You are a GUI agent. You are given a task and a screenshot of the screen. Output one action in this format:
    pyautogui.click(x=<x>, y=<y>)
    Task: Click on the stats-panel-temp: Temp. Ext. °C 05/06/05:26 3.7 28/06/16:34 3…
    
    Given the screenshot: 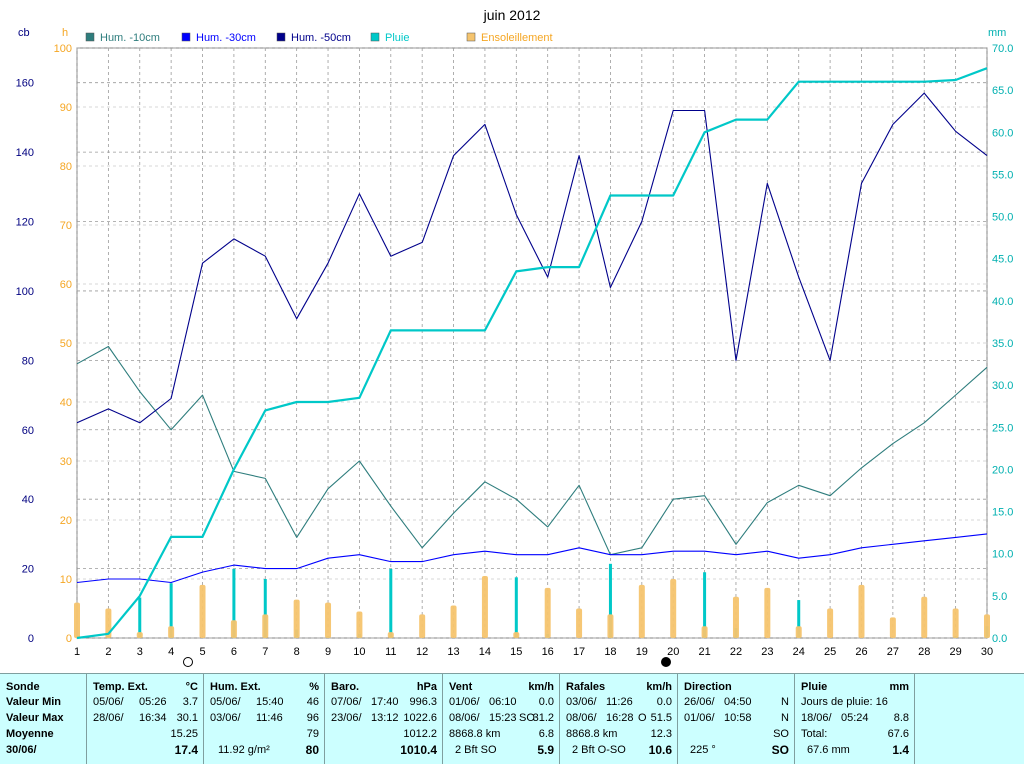 What is the action you would take?
    pyautogui.click(x=144, y=718)
    